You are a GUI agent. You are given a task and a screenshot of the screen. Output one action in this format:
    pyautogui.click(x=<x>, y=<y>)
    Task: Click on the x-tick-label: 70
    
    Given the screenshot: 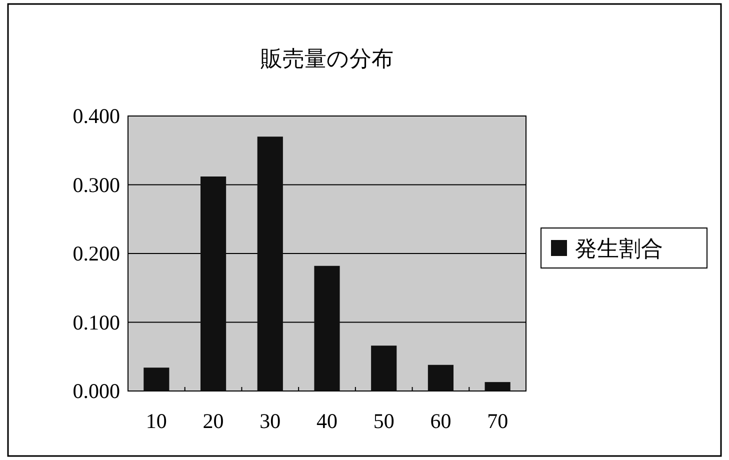 What is the action you would take?
    pyautogui.click(x=497, y=421)
    